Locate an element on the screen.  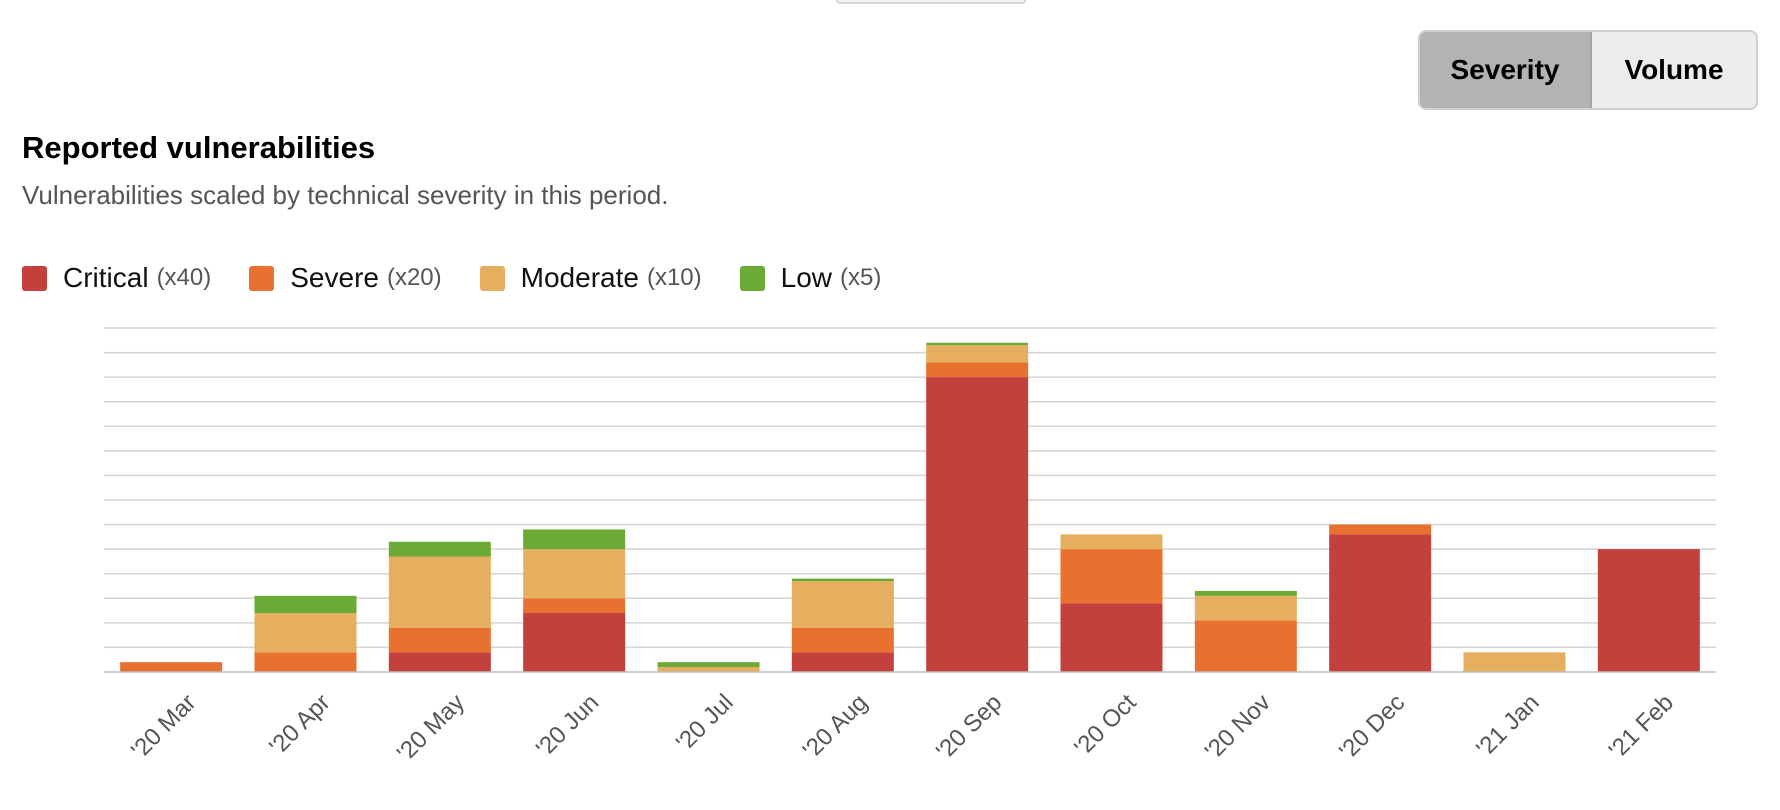
legend-item-moderate: Moderate (x10) is located at coordinates (590, 278).